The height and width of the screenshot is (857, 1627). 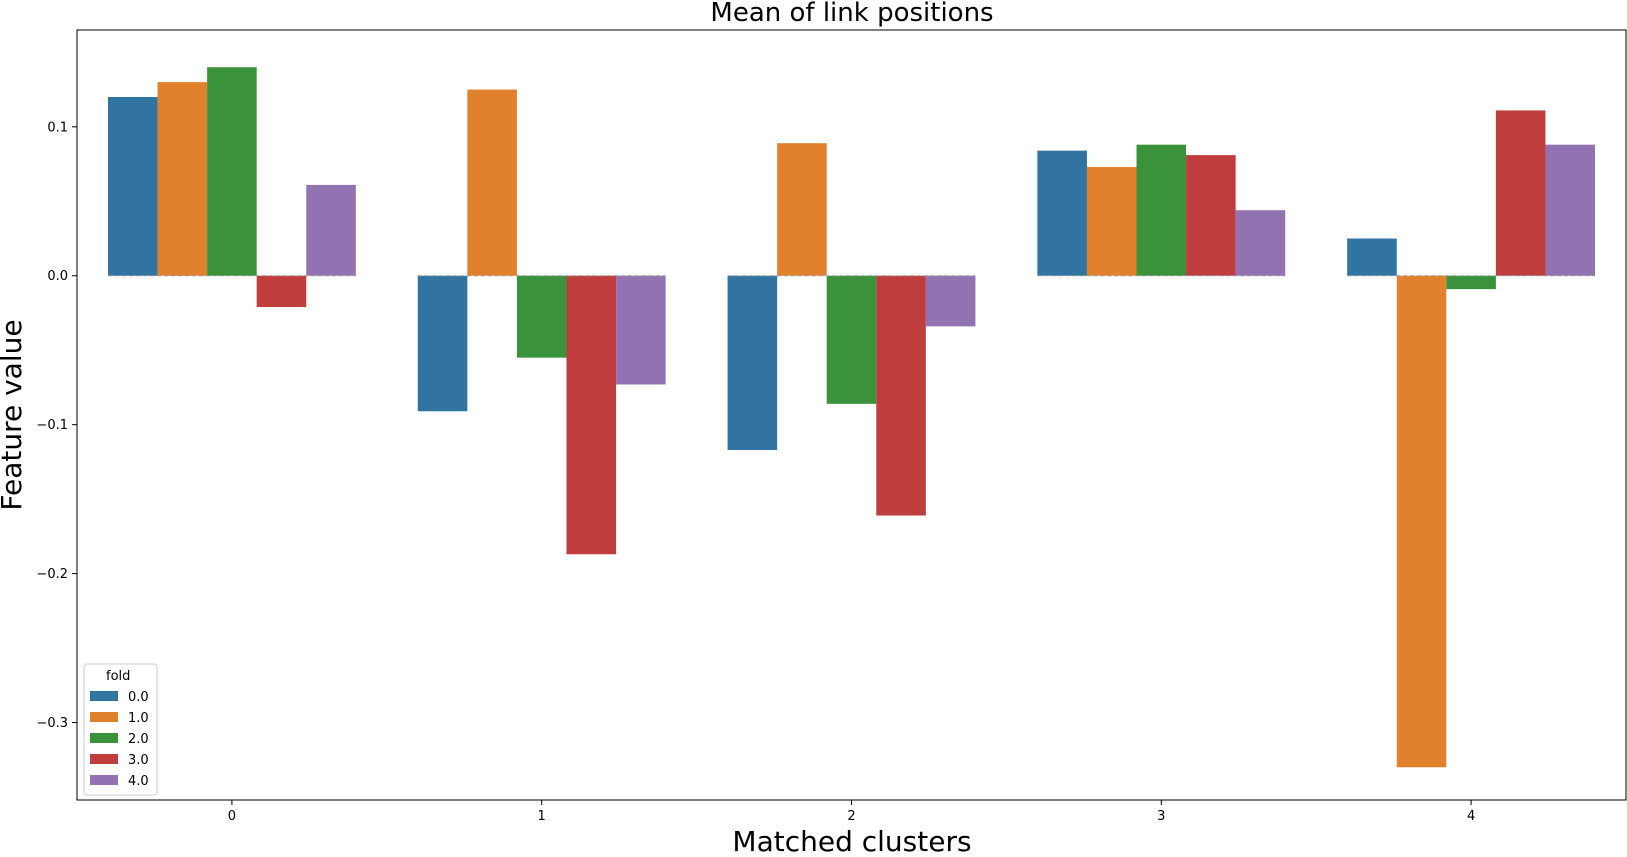 What do you see at coordinates (1161, 816) in the screenshot?
I see `x-tick-label: 3` at bounding box center [1161, 816].